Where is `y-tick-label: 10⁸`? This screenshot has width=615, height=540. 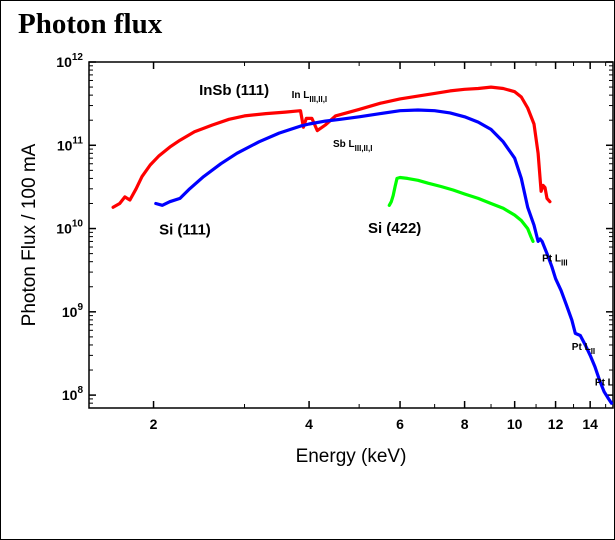 y-tick-label: 10⁸ is located at coordinates (73, 394).